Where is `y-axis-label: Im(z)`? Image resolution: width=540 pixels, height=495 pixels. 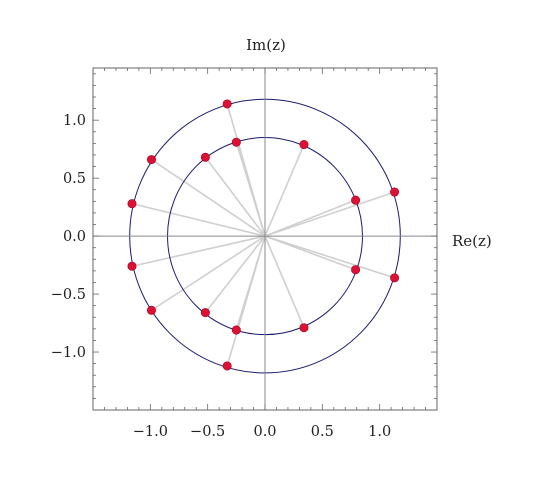
y-axis-label: Im(z) is located at coordinates (266, 45).